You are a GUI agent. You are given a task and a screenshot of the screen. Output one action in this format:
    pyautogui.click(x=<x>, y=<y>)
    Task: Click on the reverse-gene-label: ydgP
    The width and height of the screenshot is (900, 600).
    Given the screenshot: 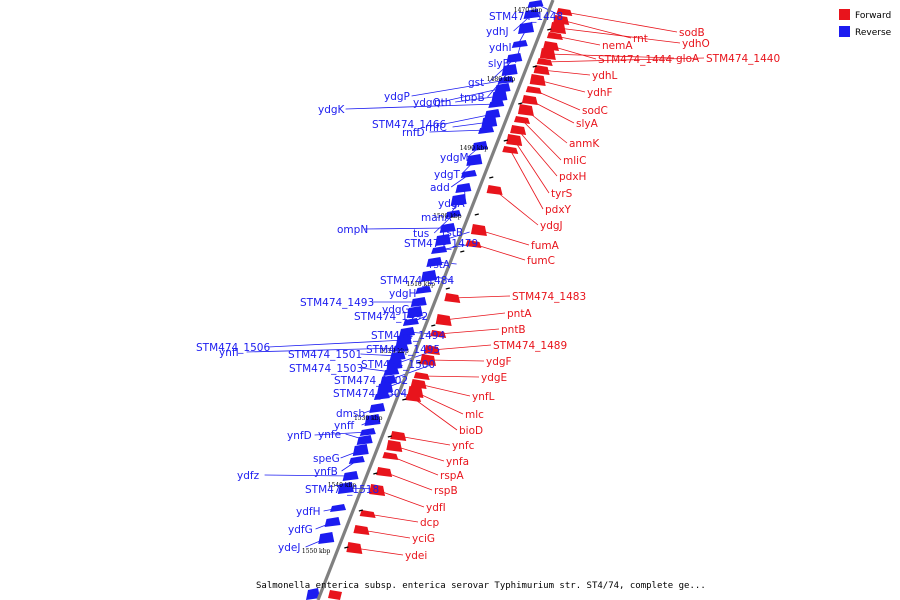 What is the action you would take?
    pyautogui.click(x=397, y=97)
    